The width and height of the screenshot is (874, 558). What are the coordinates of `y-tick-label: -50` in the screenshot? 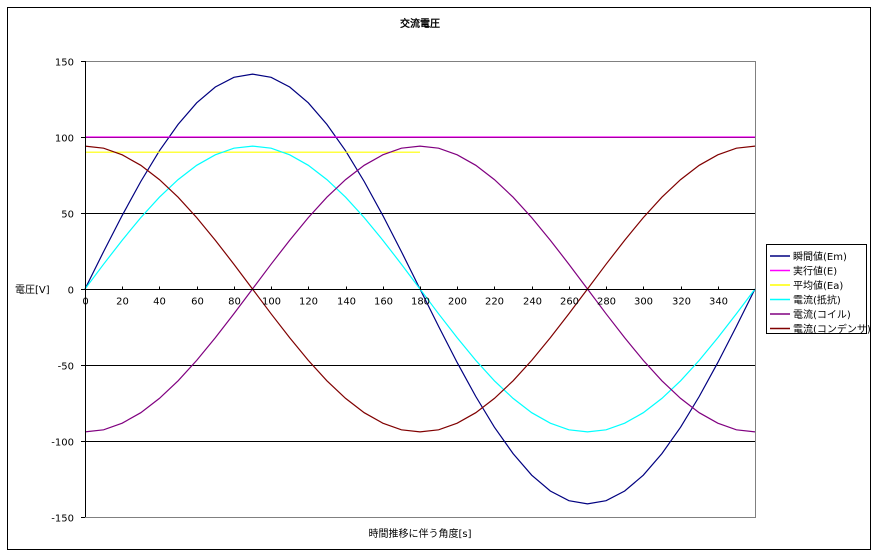 It's located at (66, 367).